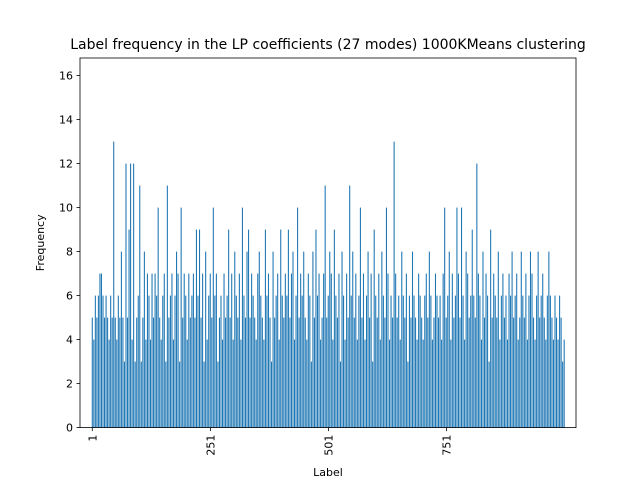  Describe the element at coordinates (69, 340) in the screenshot. I see `y-tick-label: 4` at that location.